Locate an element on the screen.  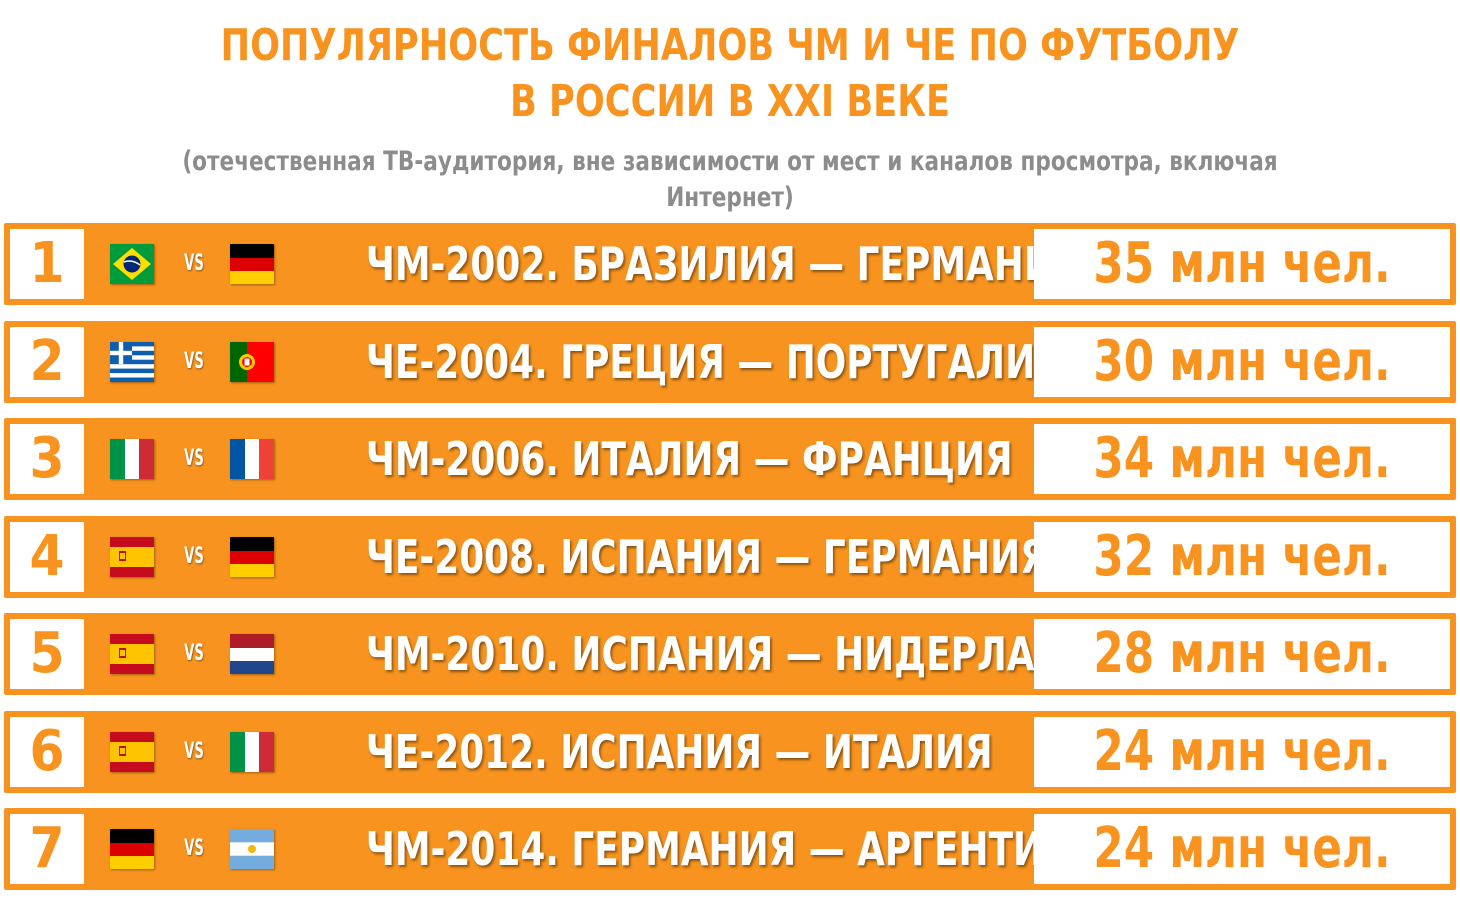
audience-value: 32 млн чел. is located at coordinates (1242, 556).